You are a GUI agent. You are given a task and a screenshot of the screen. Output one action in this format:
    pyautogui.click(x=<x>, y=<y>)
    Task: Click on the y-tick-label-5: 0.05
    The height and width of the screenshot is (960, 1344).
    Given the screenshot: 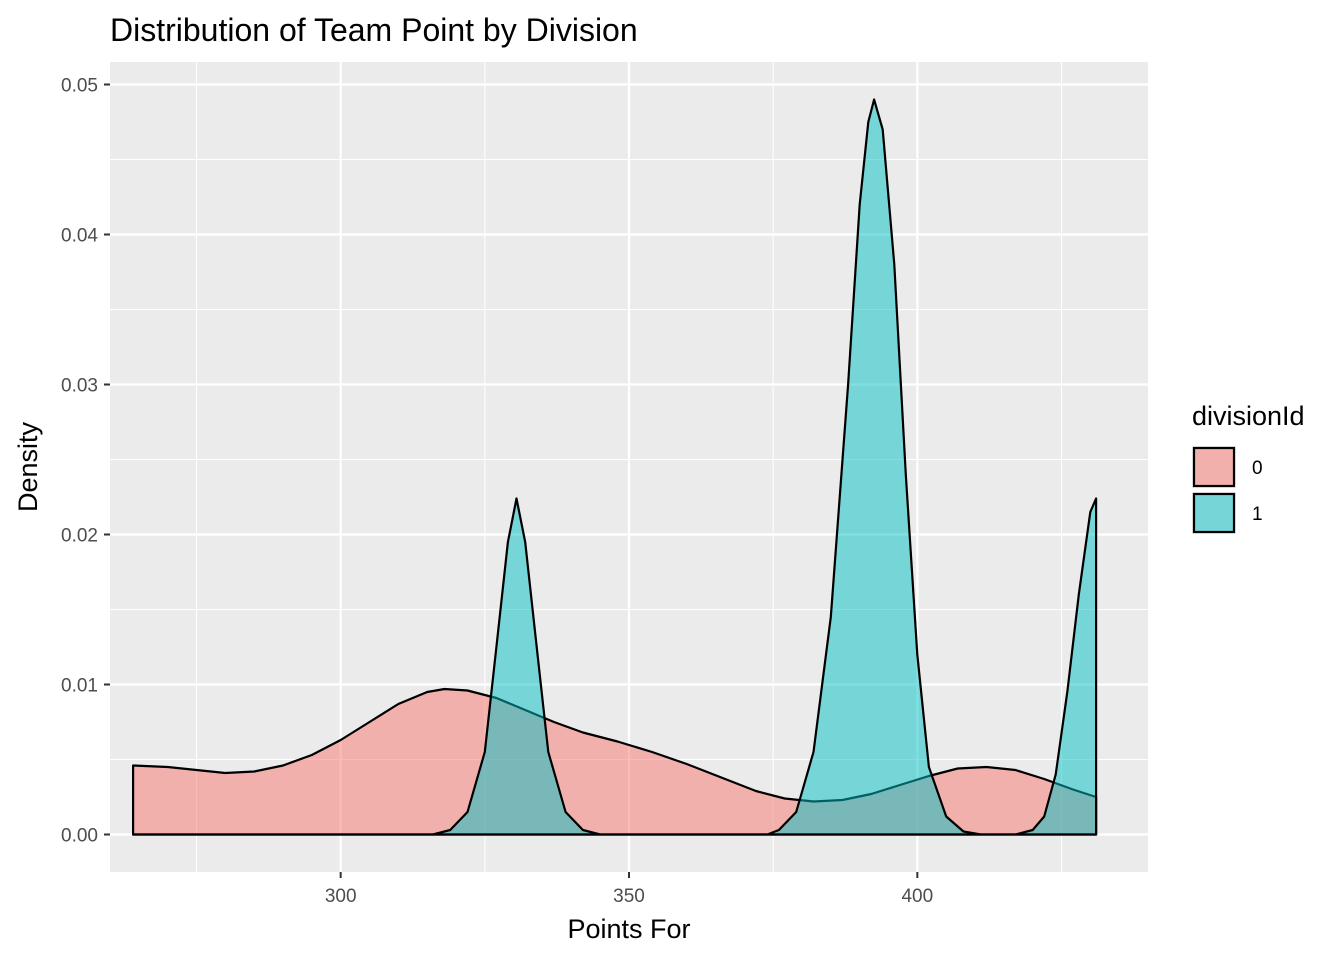 What is the action you would take?
    pyautogui.click(x=79, y=86)
    